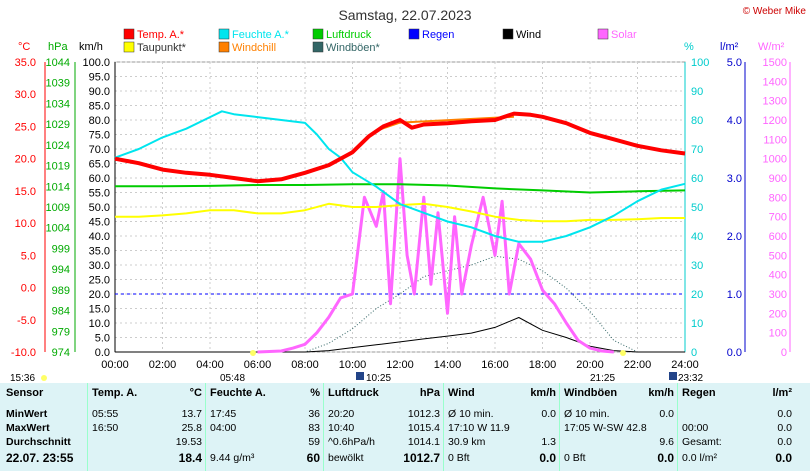  Describe the element at coordinates (162, 48) in the screenshot. I see `legend-label-6: Taupunkt*` at that location.